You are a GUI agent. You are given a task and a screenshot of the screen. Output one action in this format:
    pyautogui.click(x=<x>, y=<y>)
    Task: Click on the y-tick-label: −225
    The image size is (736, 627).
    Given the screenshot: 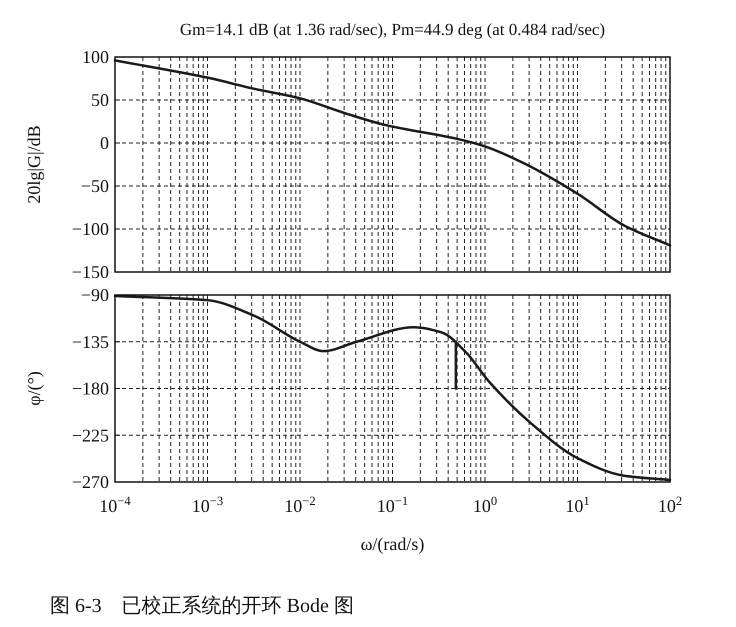 What is the action you would take?
    pyautogui.click(x=90, y=435)
    